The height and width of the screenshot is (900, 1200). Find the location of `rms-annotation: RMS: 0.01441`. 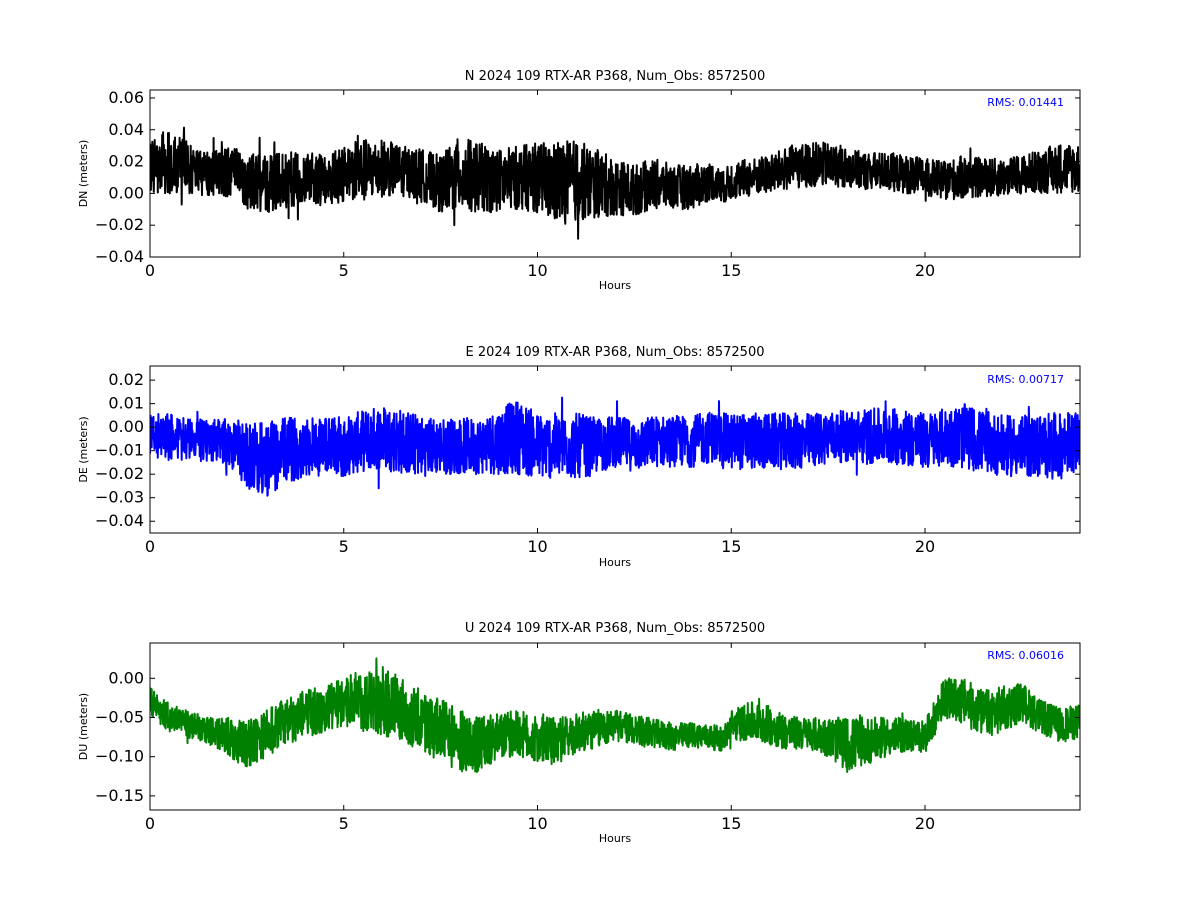

rms-annotation: RMS: 0.01441 is located at coordinates (1025, 102).